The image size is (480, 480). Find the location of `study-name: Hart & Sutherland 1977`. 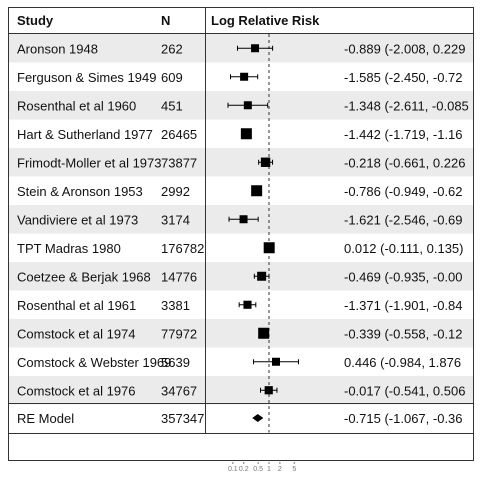

study-name: Hart & Sutherland 1977 is located at coordinates (85, 134).